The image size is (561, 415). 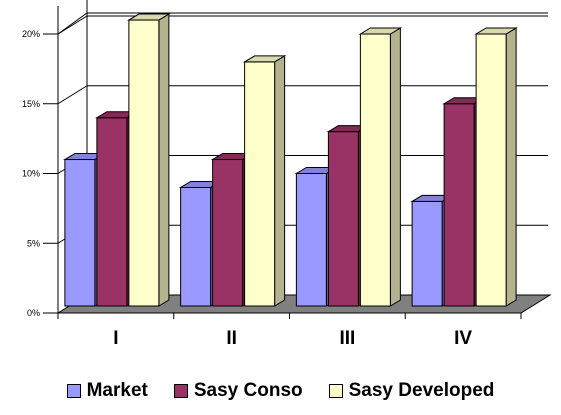 What do you see at coordinates (180, 391) in the screenshot?
I see `legend-swatch-sasy-conso` at bounding box center [180, 391].